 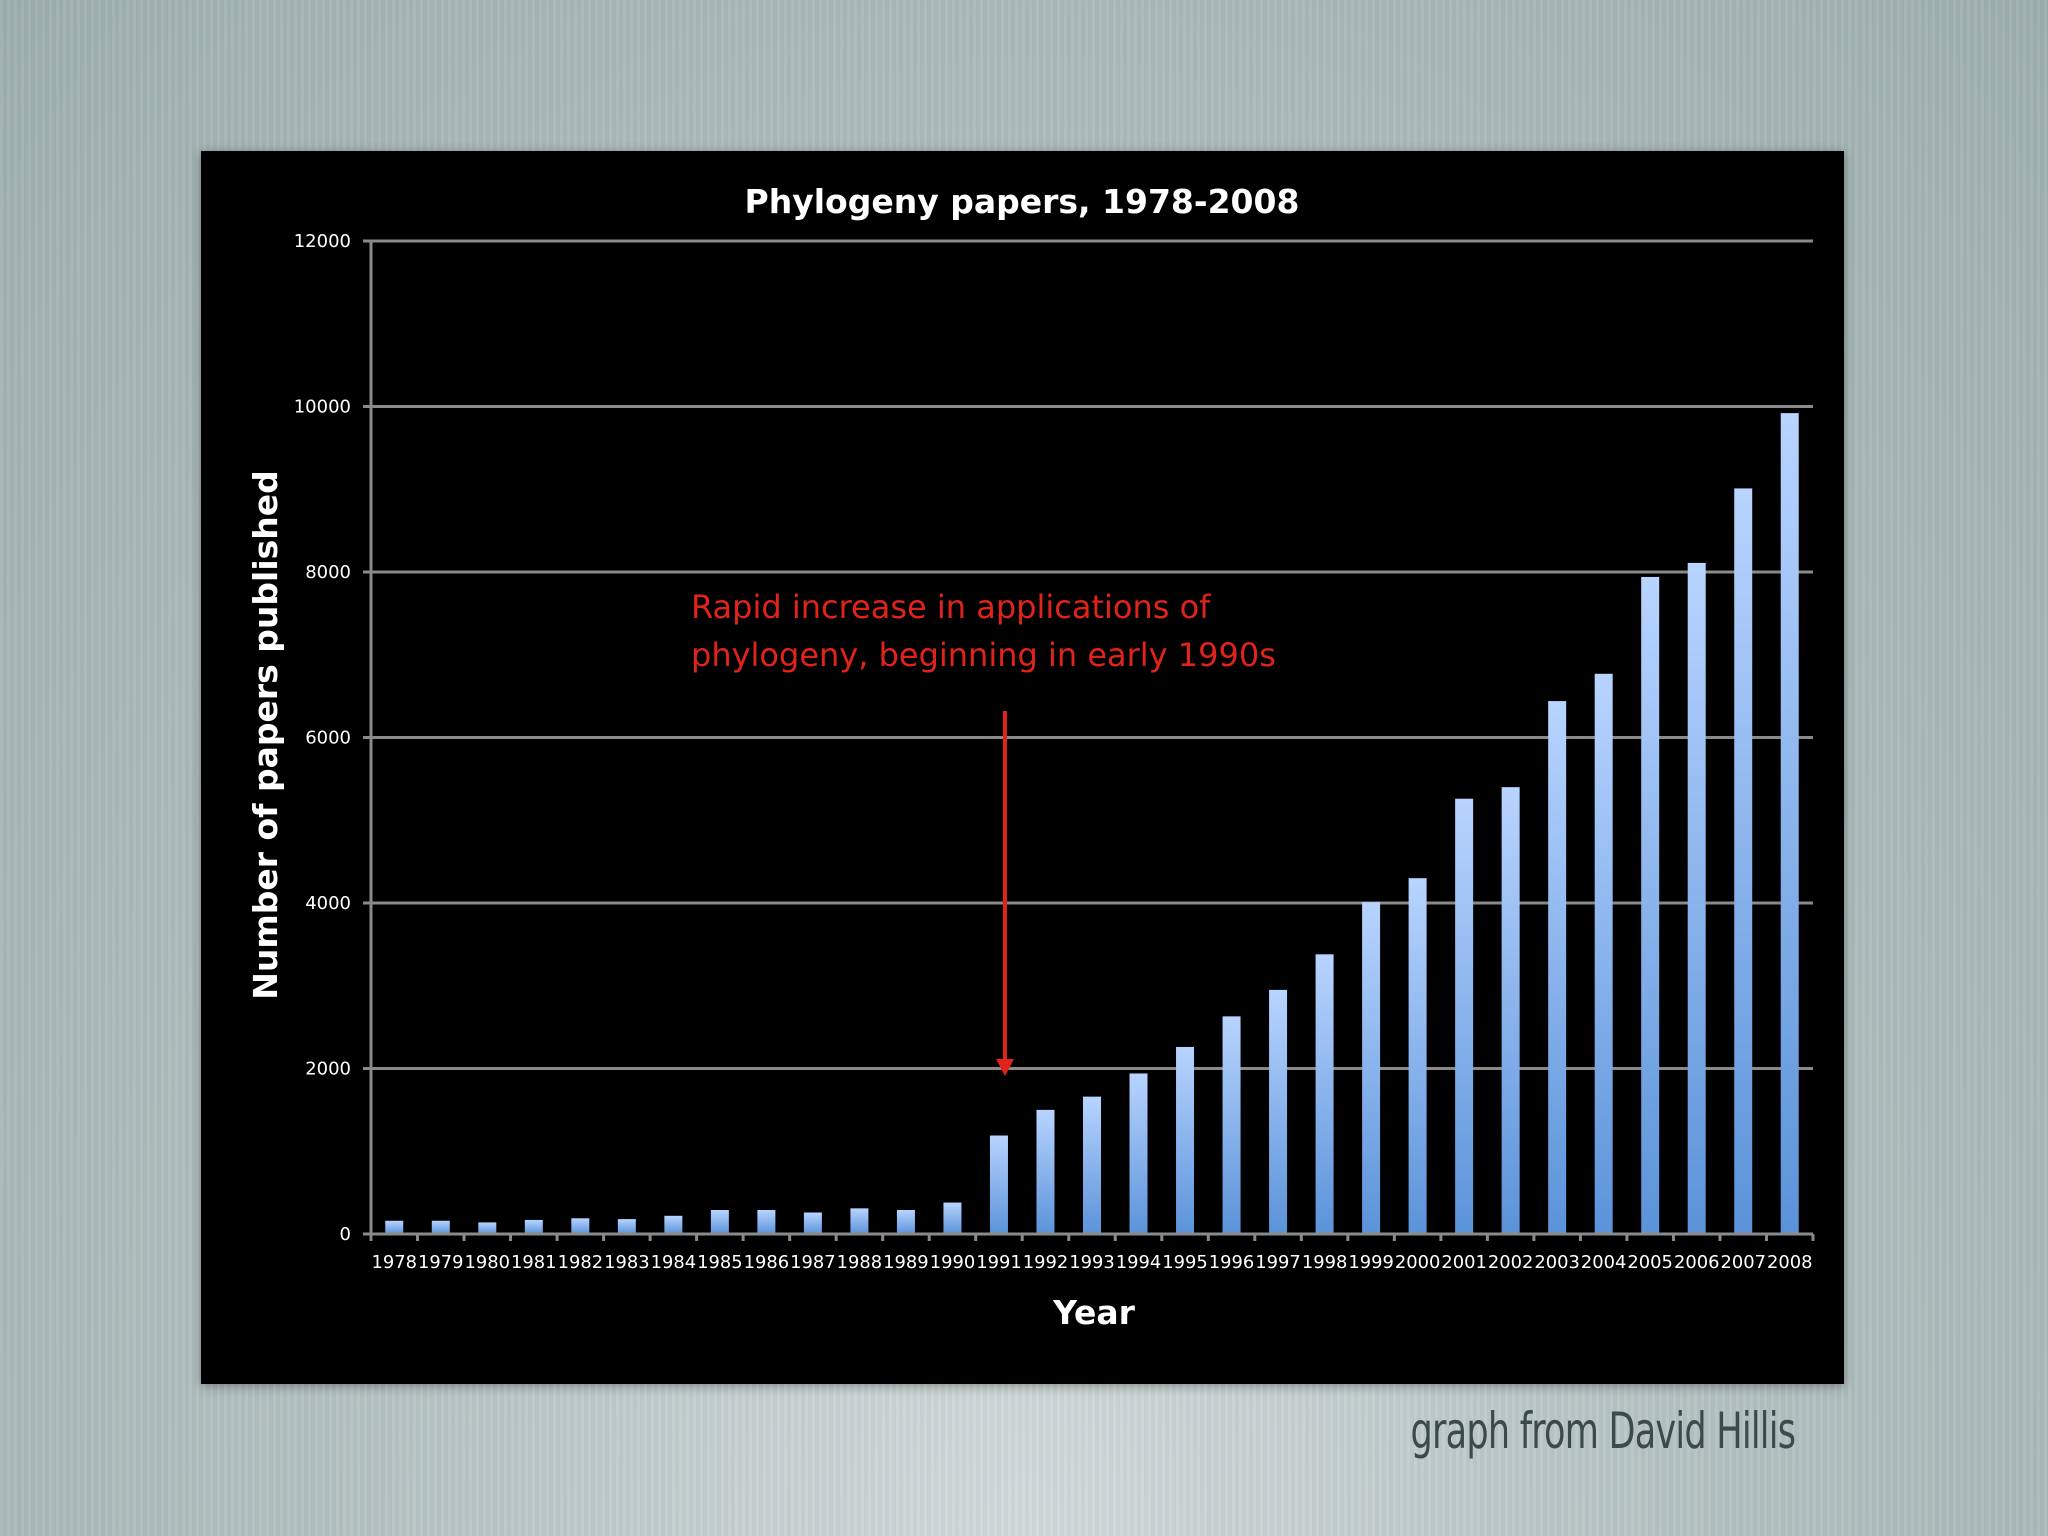 I want to click on x-tick-label: 1999, so click(x=1371, y=1262).